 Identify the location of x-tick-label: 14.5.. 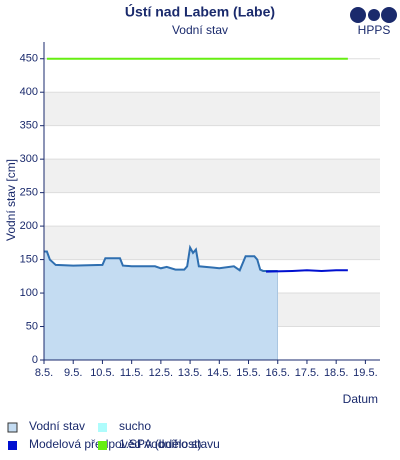
(219, 373).